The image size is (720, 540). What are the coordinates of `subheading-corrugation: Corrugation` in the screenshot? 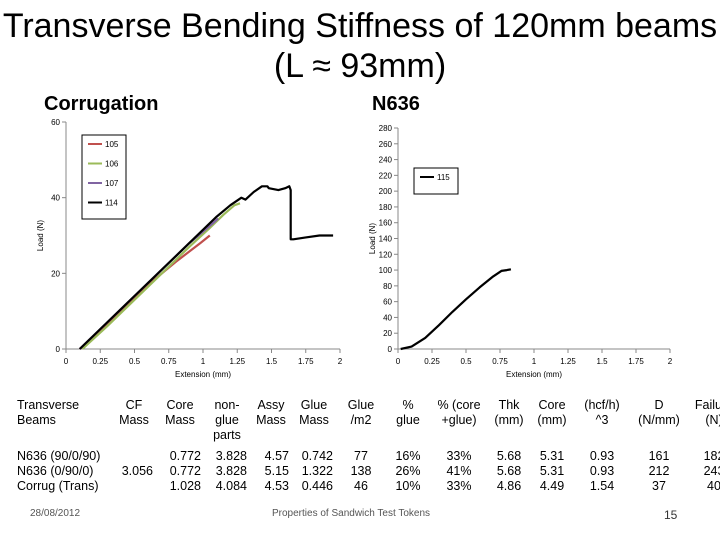 It's located at (101, 104).